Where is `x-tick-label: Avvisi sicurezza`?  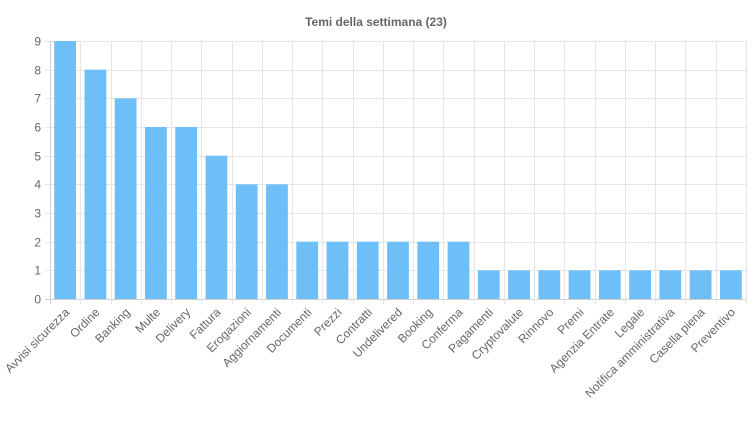 x-tick-label: Avvisi sicurezza is located at coordinates (37, 340).